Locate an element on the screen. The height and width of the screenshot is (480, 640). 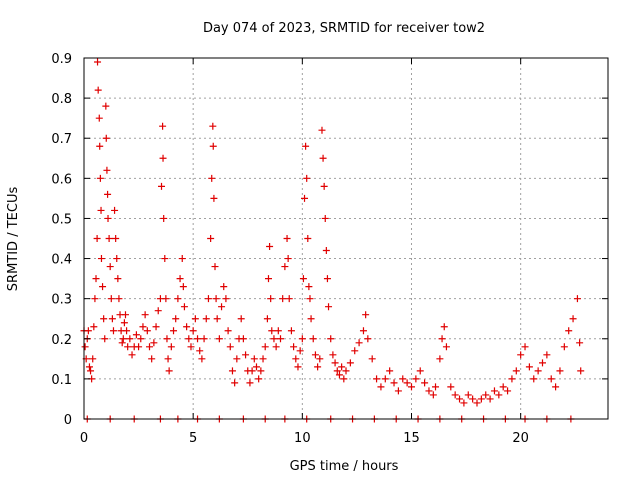
x-tick-label: 15 is located at coordinates (411, 438).